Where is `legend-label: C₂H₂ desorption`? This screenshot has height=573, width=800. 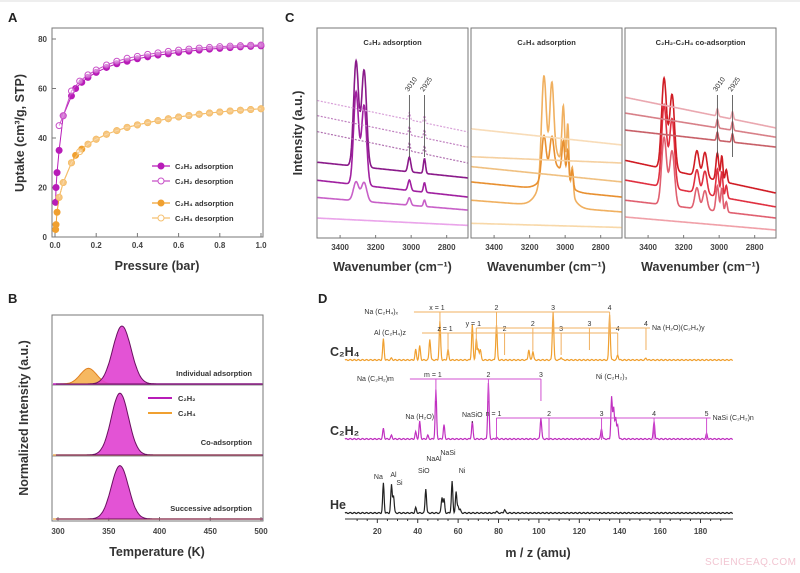 legend-label: C₂H₂ desorption is located at coordinates (204, 181).